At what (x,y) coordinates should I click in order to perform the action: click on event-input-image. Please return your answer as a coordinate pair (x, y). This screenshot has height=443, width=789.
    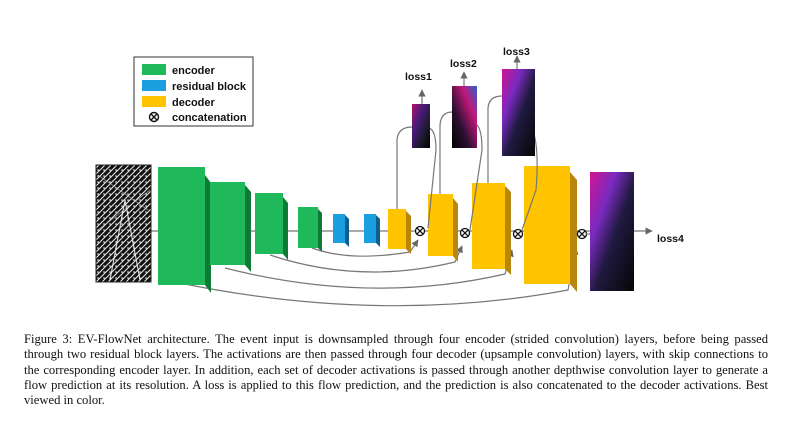
    Looking at the image, I should click on (123, 223).